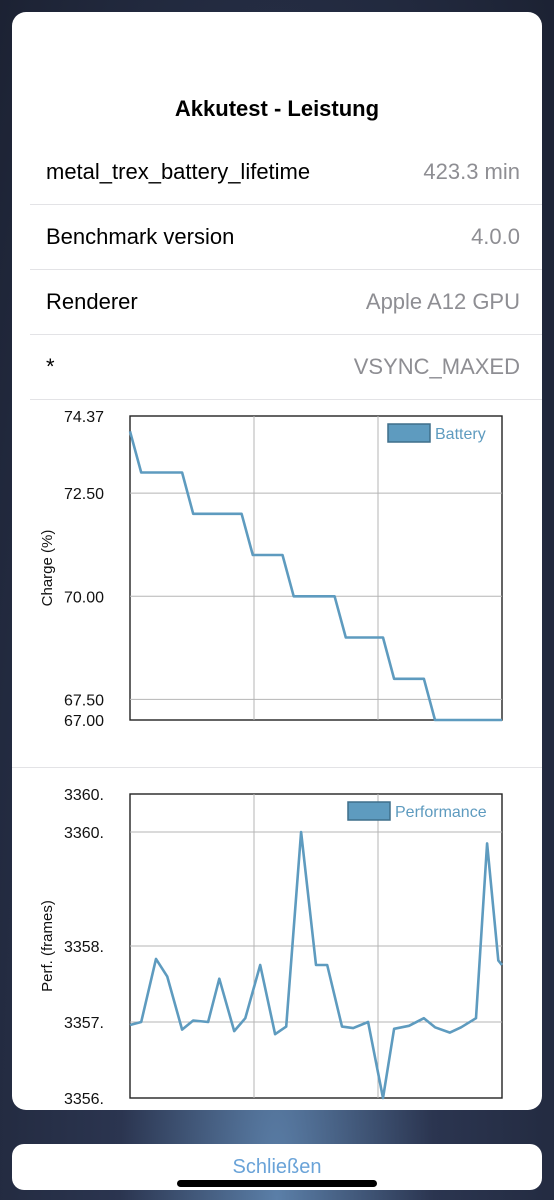 This screenshot has height=1200, width=554. I want to click on info-row-test-name: metal_trex_battery_lifetime 423.3 min, so click(286, 172).